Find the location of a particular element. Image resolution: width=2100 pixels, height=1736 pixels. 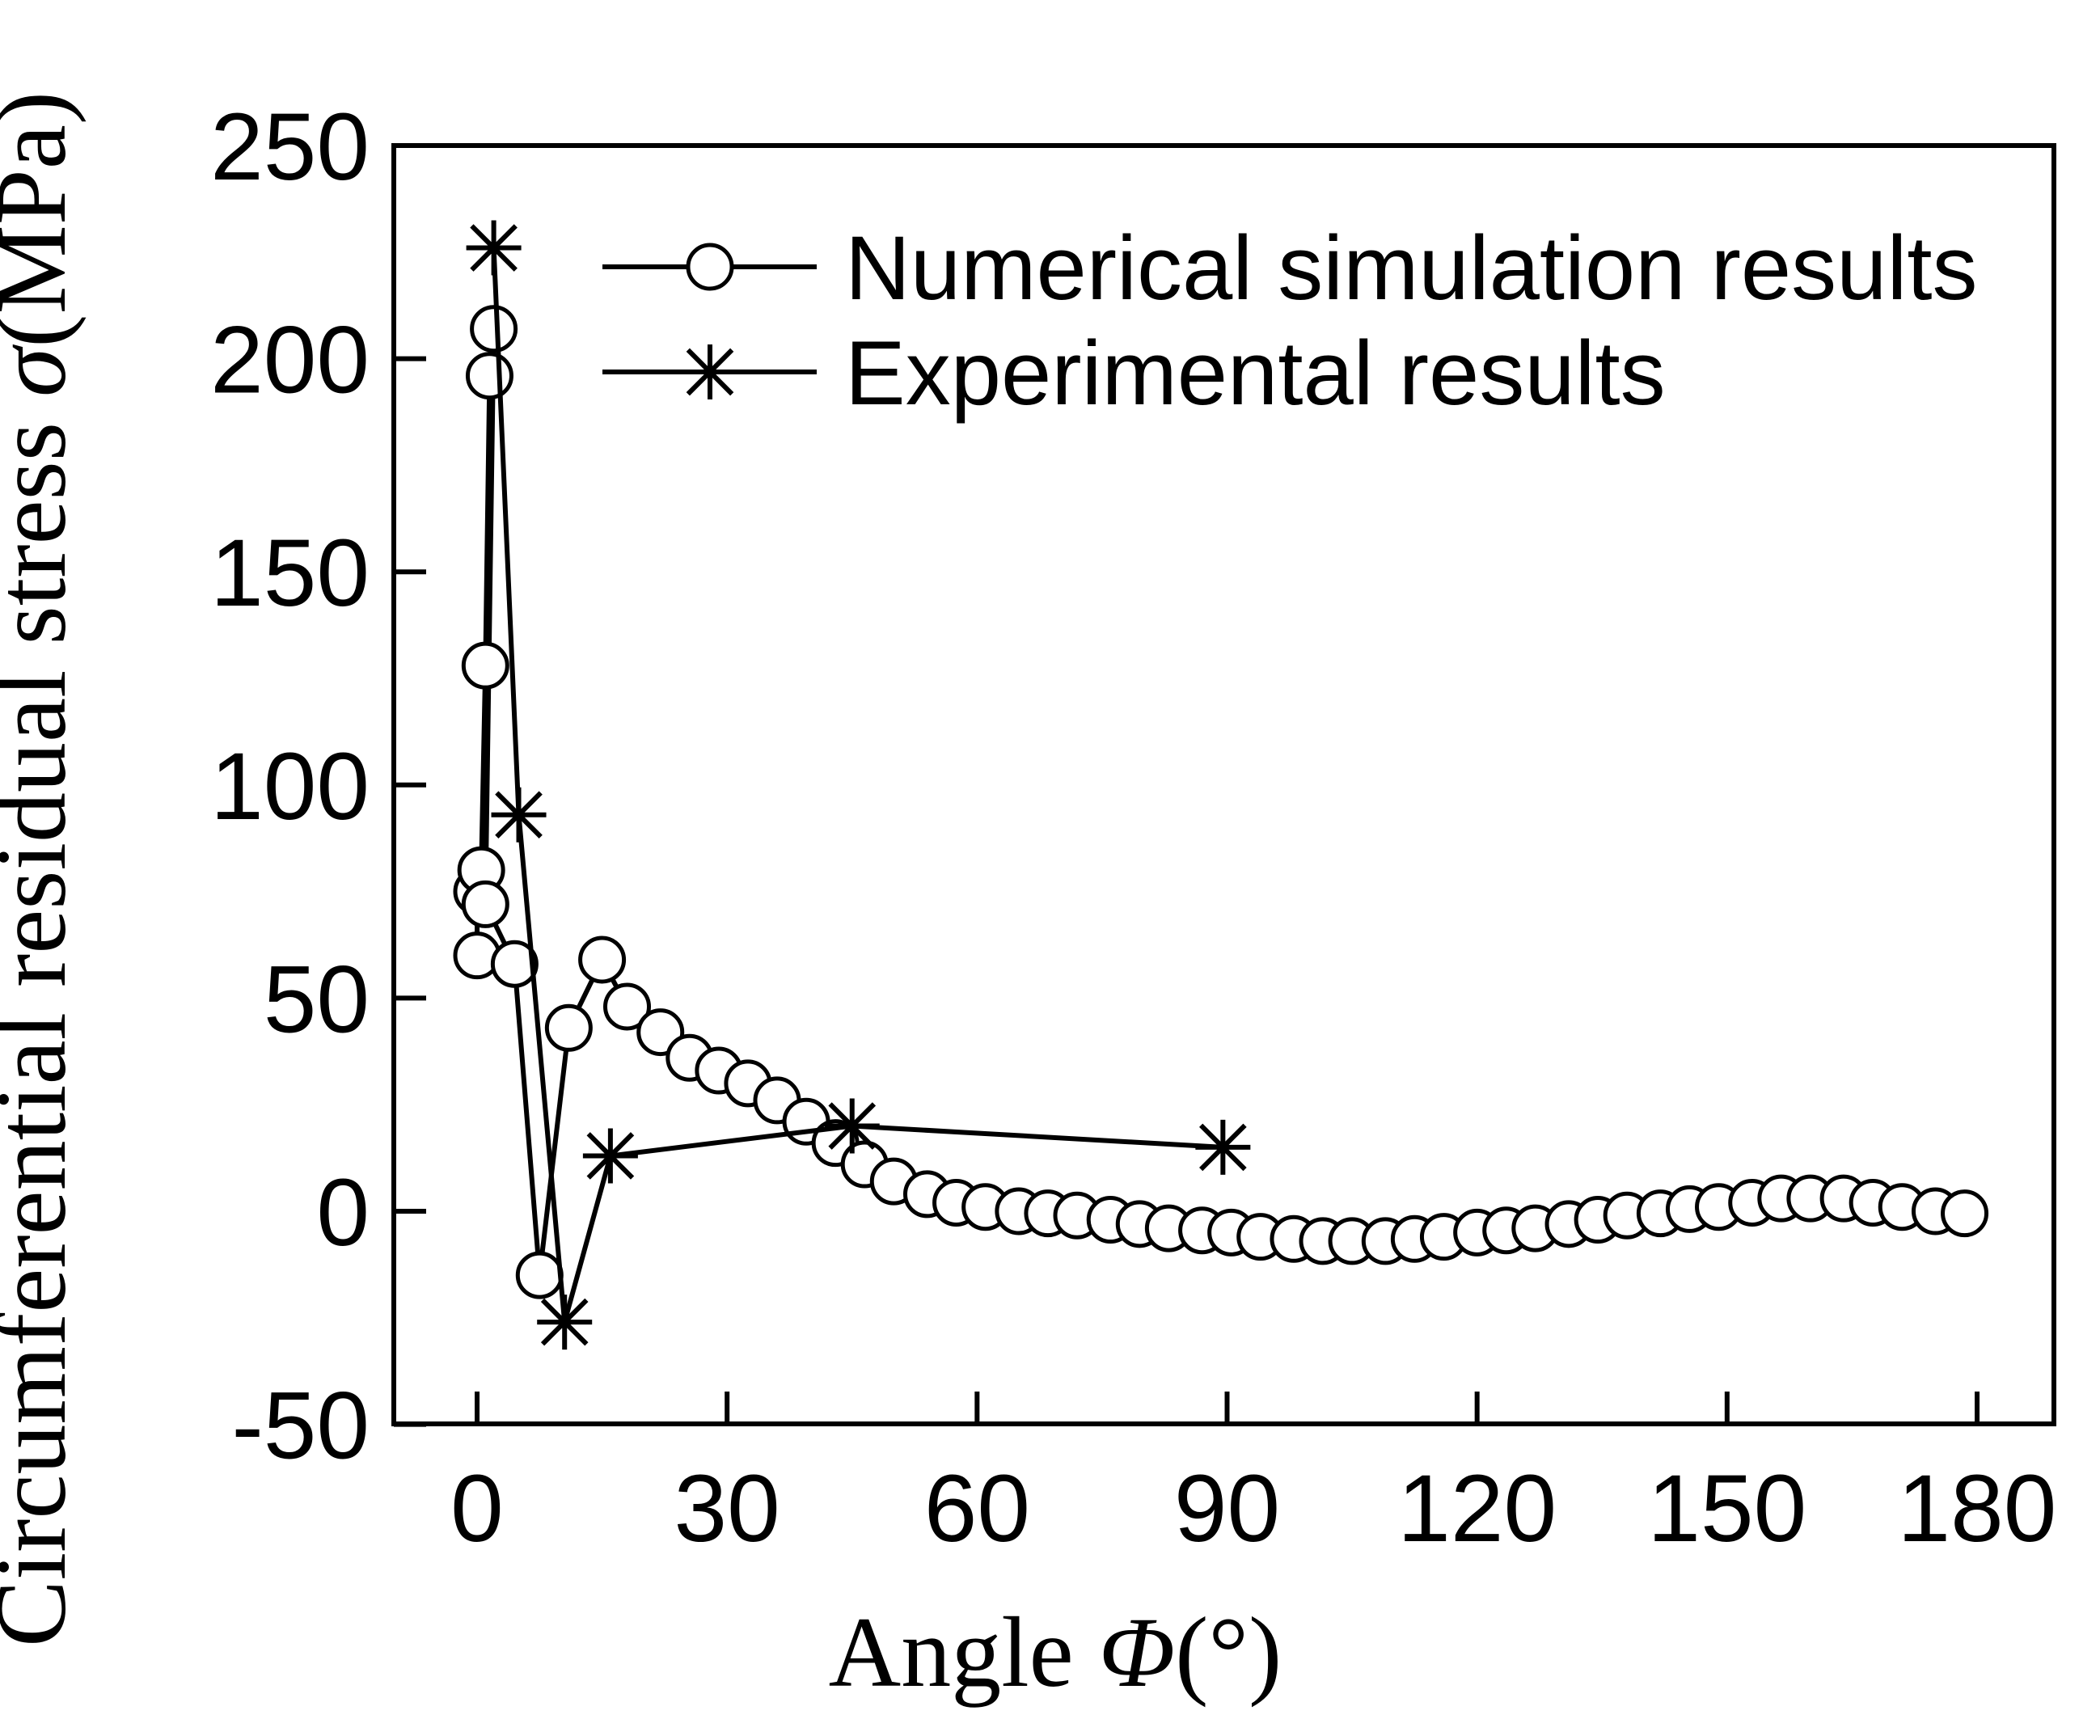

x-tick-label: 180 is located at coordinates (1977, 1508).